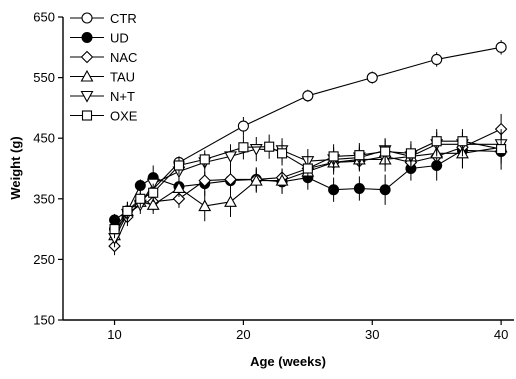  I want to click on x-tick-label: 20, so click(243, 334).